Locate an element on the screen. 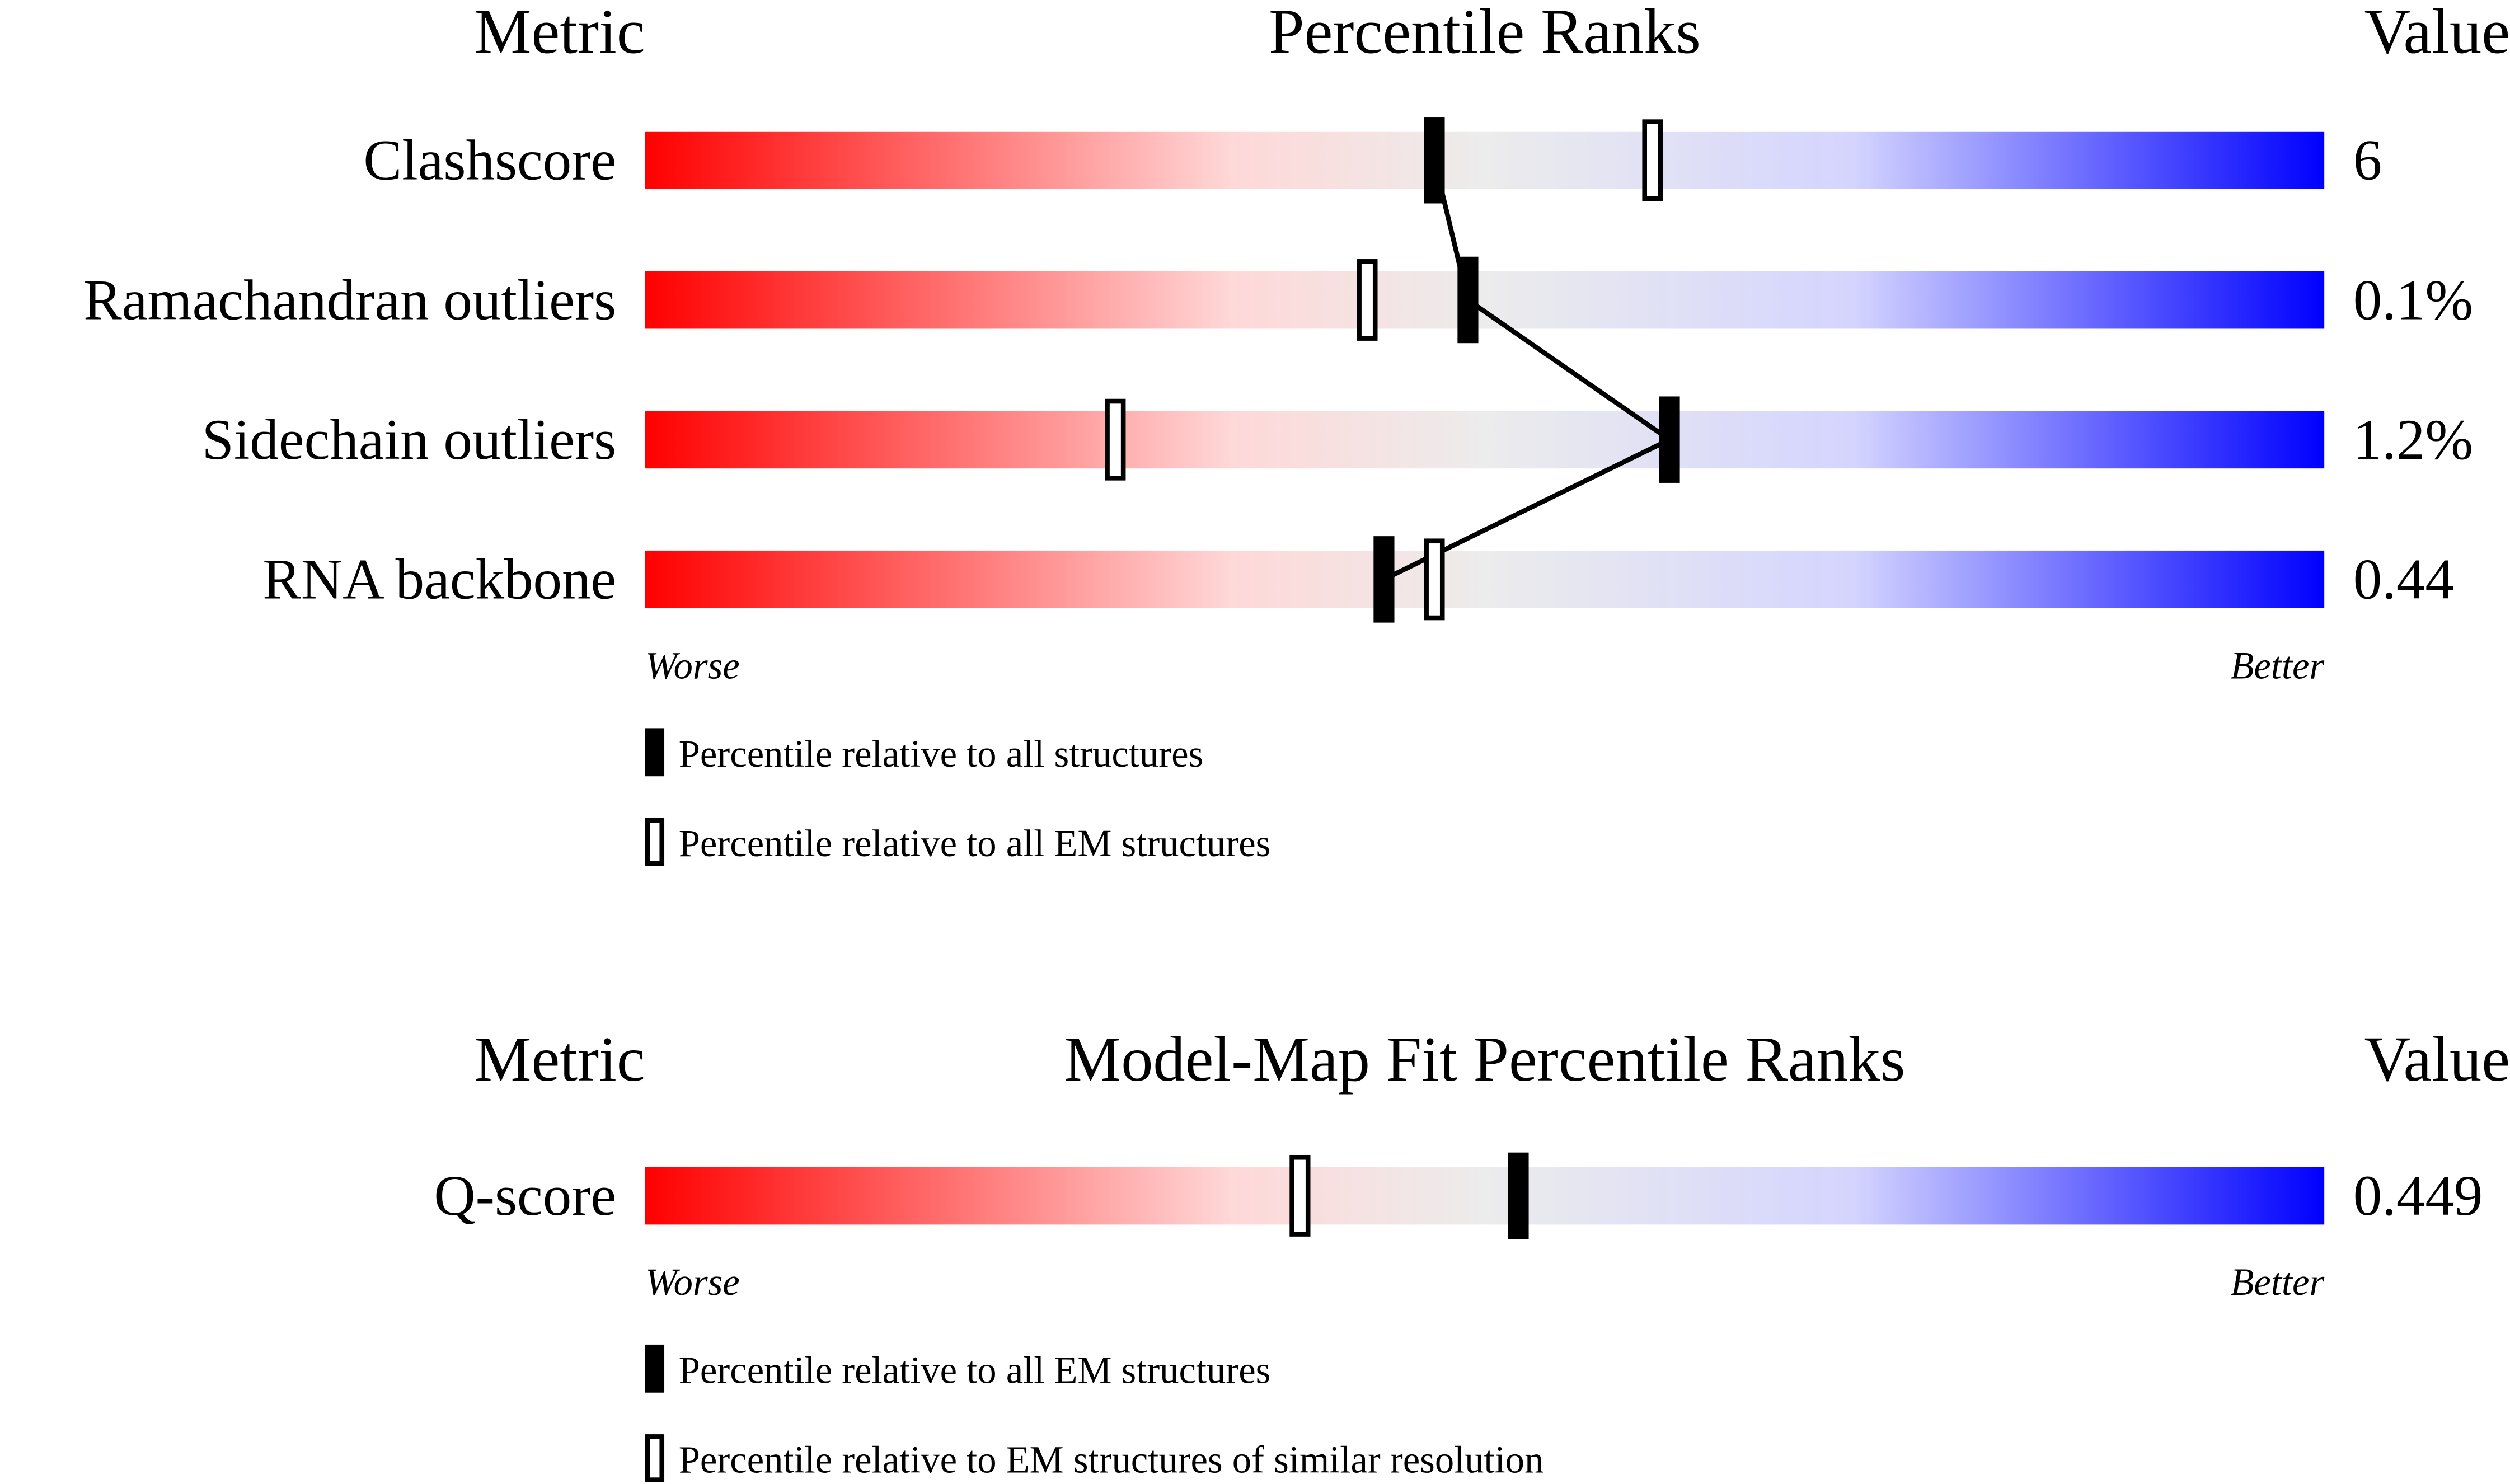 The width and height of the screenshot is (2510, 1484). metric-label: Sidechain outliers is located at coordinates (409, 440).